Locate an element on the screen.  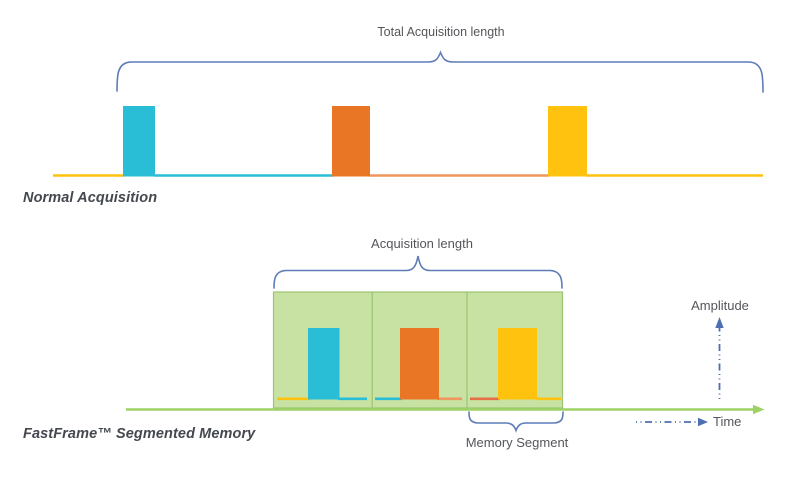
pulse-cyan is located at coordinates (139, 141).